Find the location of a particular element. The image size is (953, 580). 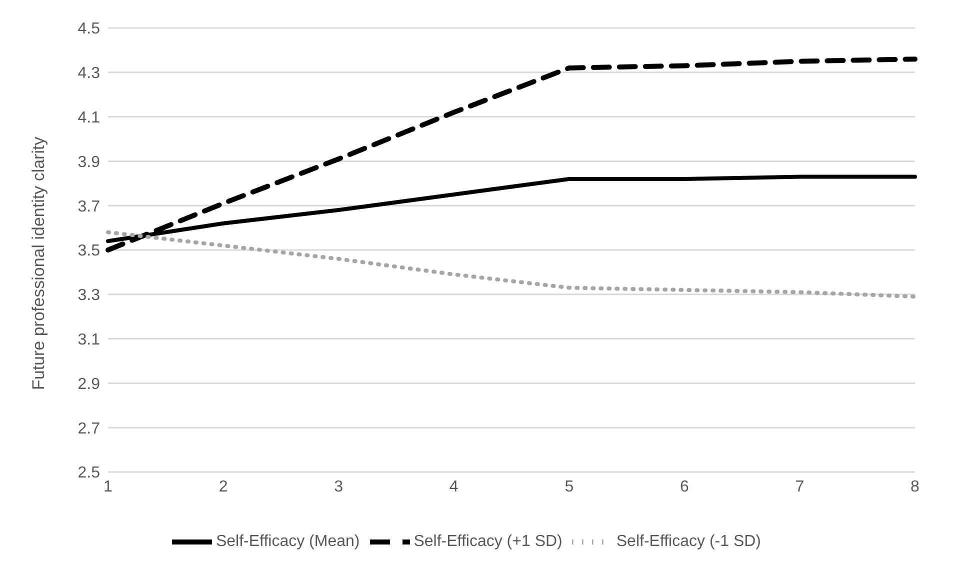

y-axis-title: Future professional identity clarity is located at coordinates (38, 263).